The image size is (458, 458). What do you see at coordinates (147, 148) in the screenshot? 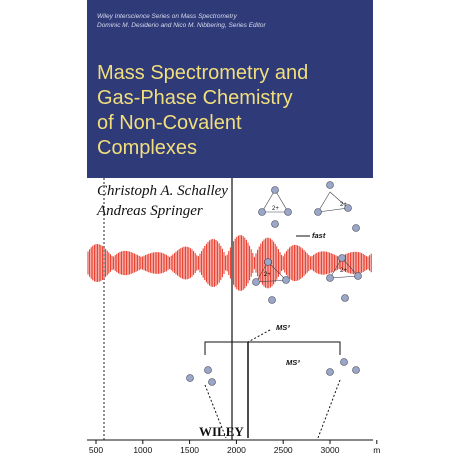
I see `title-line: Complexes` at bounding box center [147, 148].